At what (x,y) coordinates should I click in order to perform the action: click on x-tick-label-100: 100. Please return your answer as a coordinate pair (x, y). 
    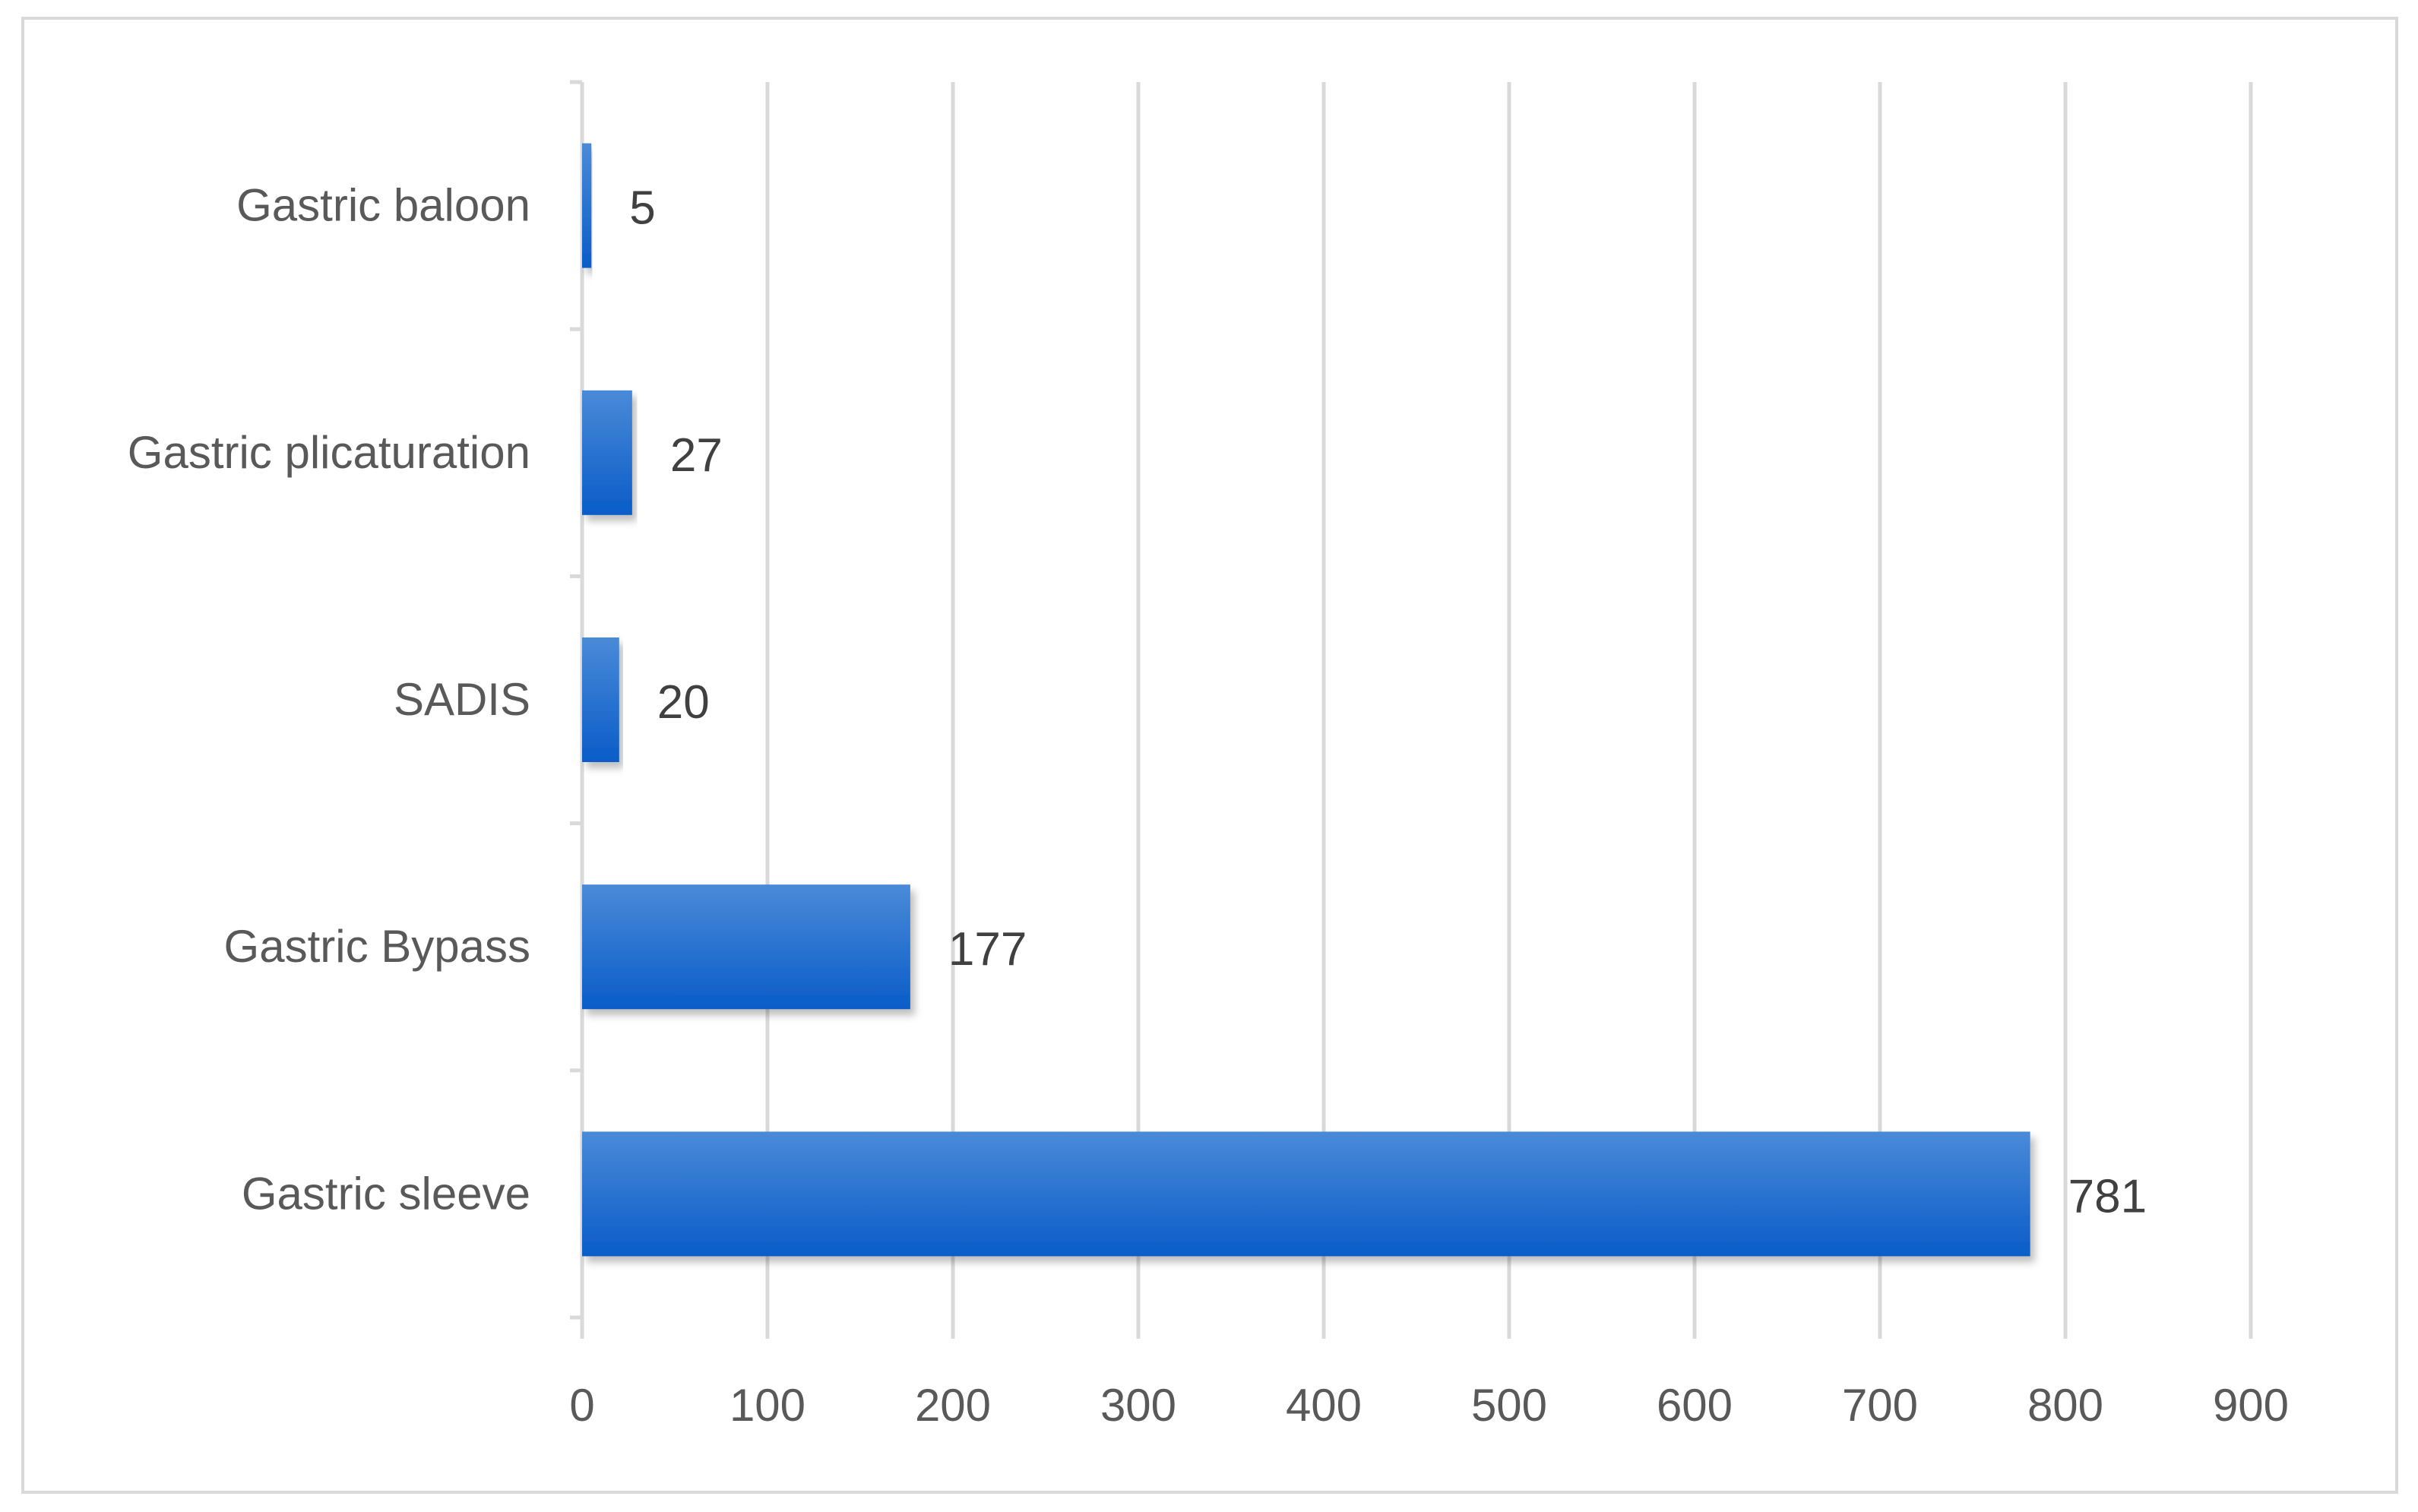
    Looking at the image, I should click on (767, 1405).